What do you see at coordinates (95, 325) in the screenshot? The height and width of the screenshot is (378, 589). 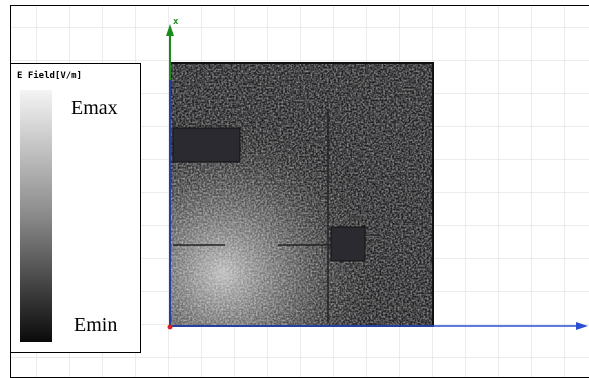 I see `legend-min: Emin` at bounding box center [95, 325].